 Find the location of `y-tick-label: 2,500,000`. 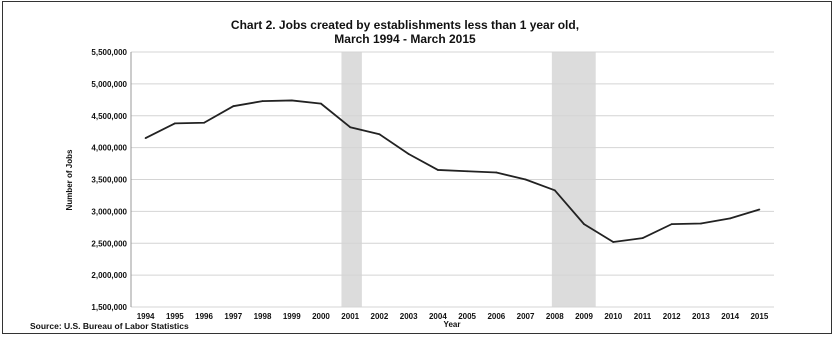

y-tick-label: 2,500,000 is located at coordinates (109, 243).